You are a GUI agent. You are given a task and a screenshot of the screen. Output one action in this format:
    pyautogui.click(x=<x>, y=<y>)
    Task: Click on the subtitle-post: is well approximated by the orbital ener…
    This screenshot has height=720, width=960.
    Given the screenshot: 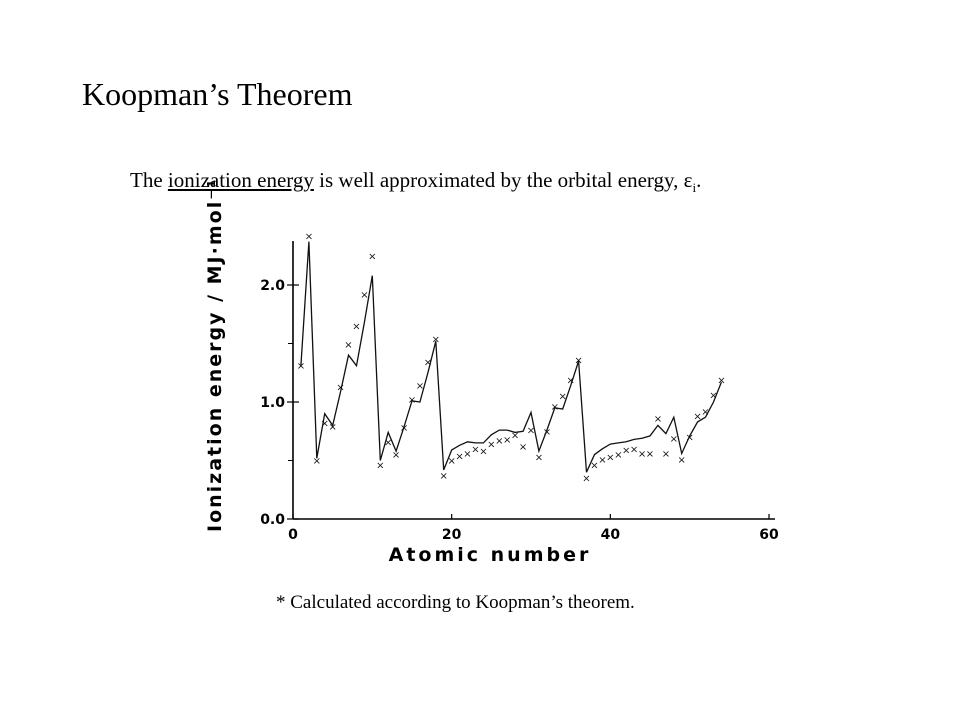 What is the action you would take?
    pyautogui.click(x=503, y=180)
    